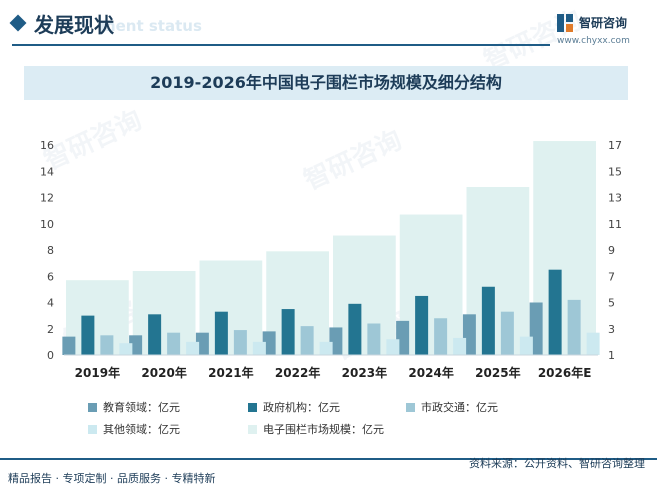  I want to click on x-axis-category-label: 2025年, so click(497, 372).